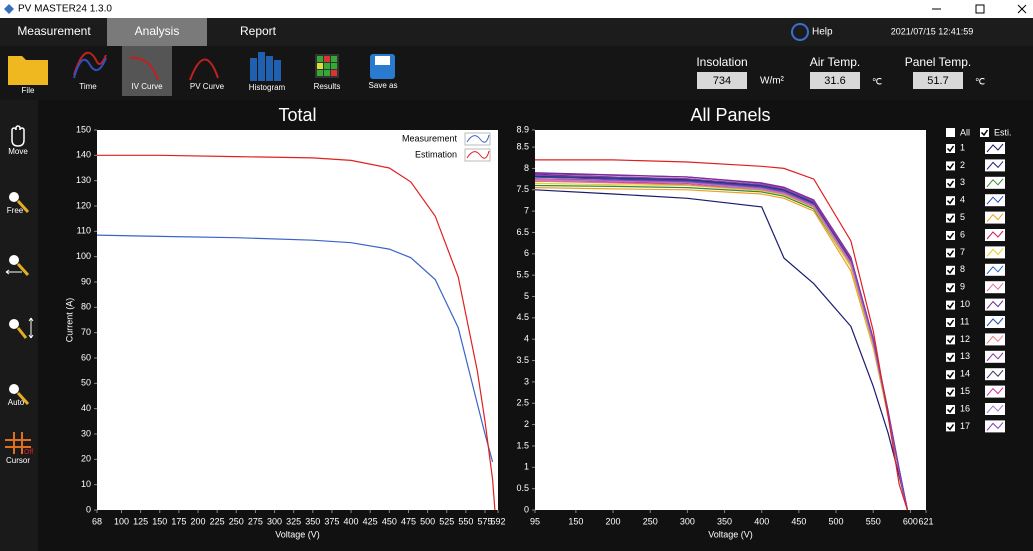 This screenshot has width=1033, height=551. What do you see at coordinates (962, 234) in the screenshot?
I see `legend-label: 6` at bounding box center [962, 234].